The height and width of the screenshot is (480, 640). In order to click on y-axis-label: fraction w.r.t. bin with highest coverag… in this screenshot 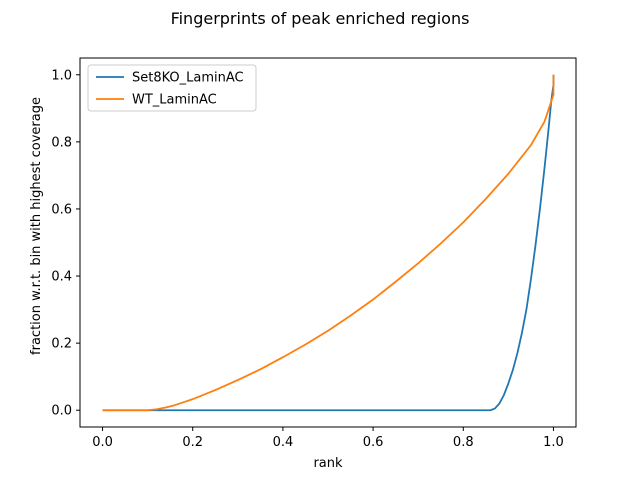, I will do `click(36, 226)`.